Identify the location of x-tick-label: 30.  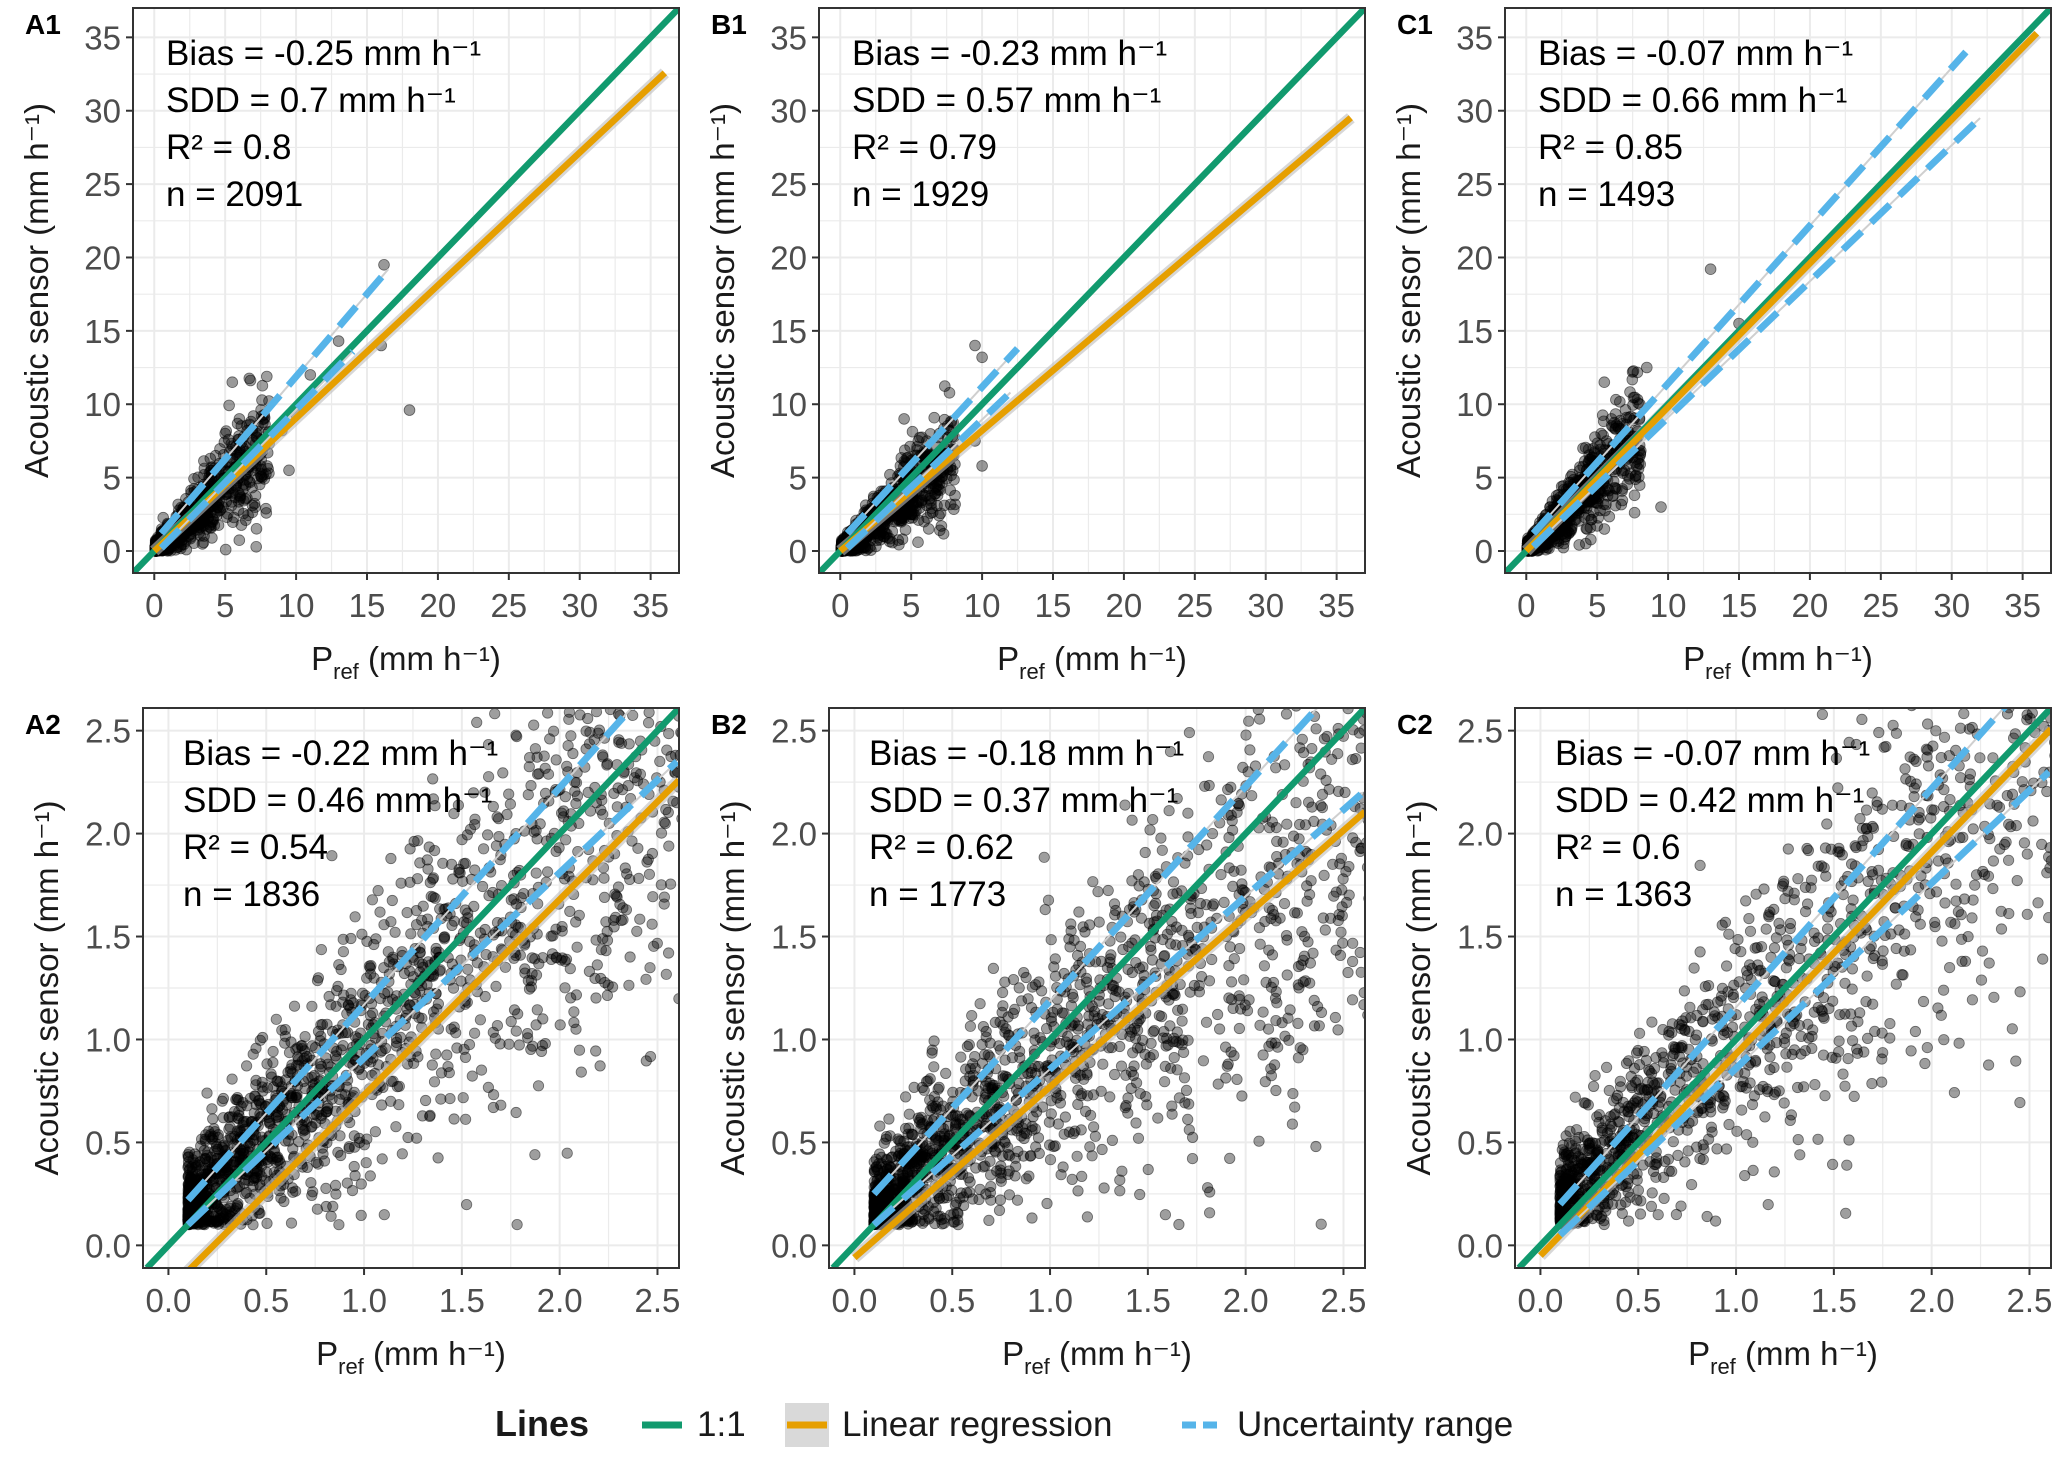
(1265, 605).